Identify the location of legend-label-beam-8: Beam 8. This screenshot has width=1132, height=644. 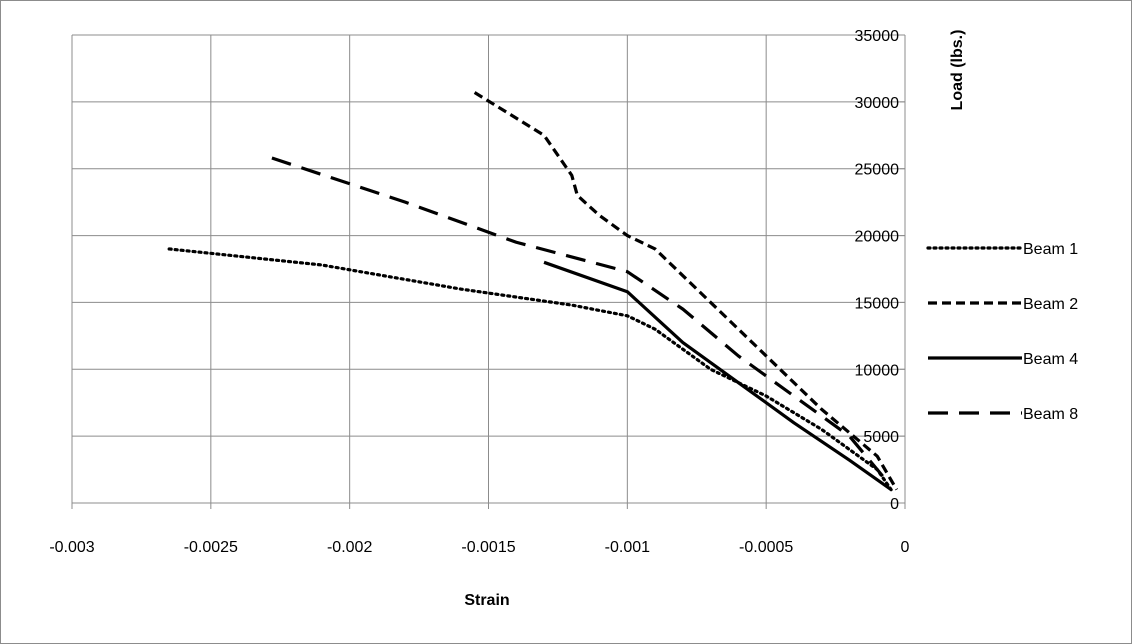
(1050, 414).